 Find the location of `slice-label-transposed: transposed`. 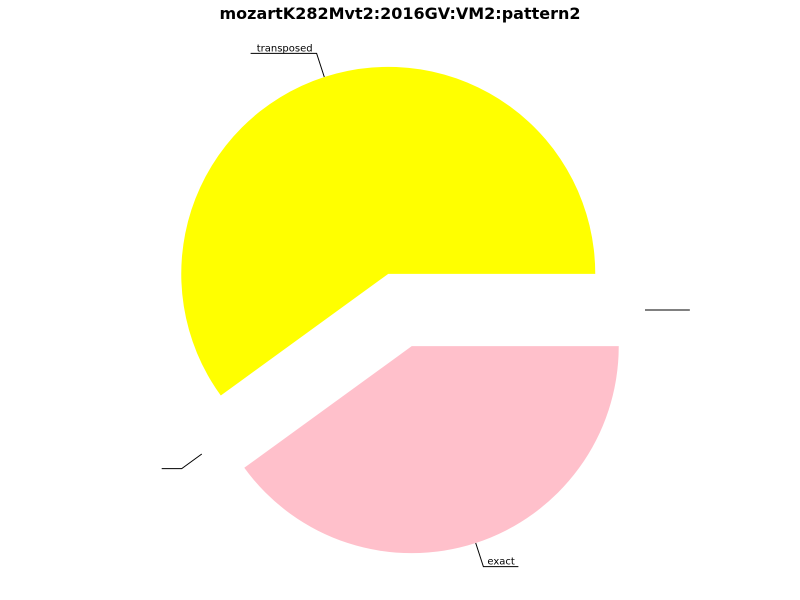

slice-label-transposed: transposed is located at coordinates (285, 48).